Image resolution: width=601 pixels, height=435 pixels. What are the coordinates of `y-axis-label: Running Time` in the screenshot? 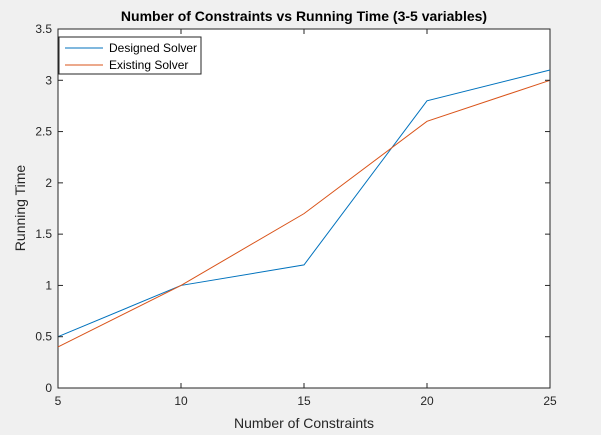 It's located at (20, 208).